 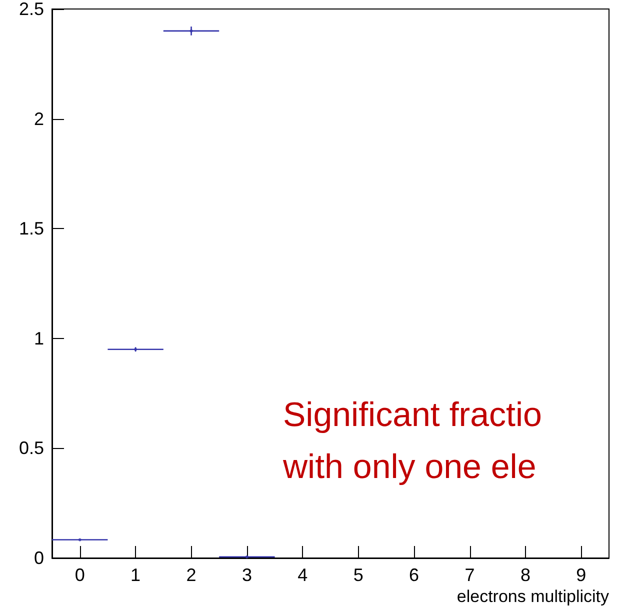 I want to click on y-tick-label: 2, so click(x=39, y=118).